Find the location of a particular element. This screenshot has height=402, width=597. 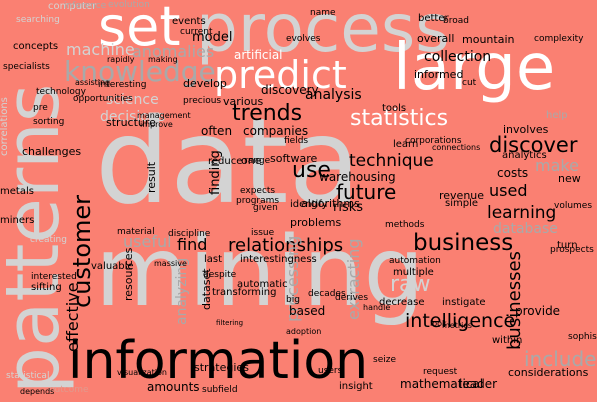

cloud-word: look is located at coordinates (438, 323).